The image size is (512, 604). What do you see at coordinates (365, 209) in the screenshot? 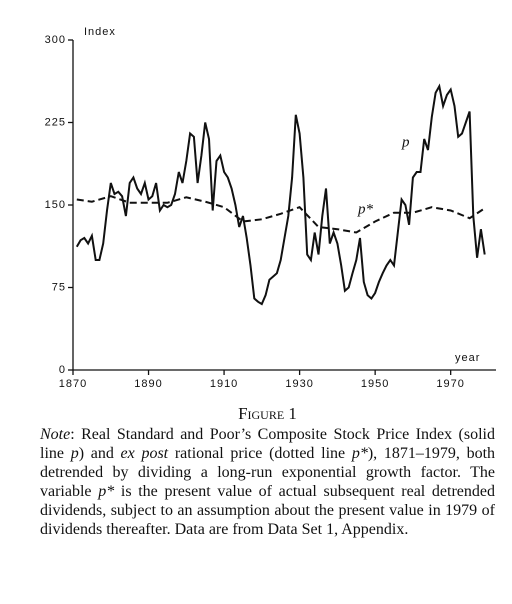
I see `series-label: p*` at bounding box center [365, 209].